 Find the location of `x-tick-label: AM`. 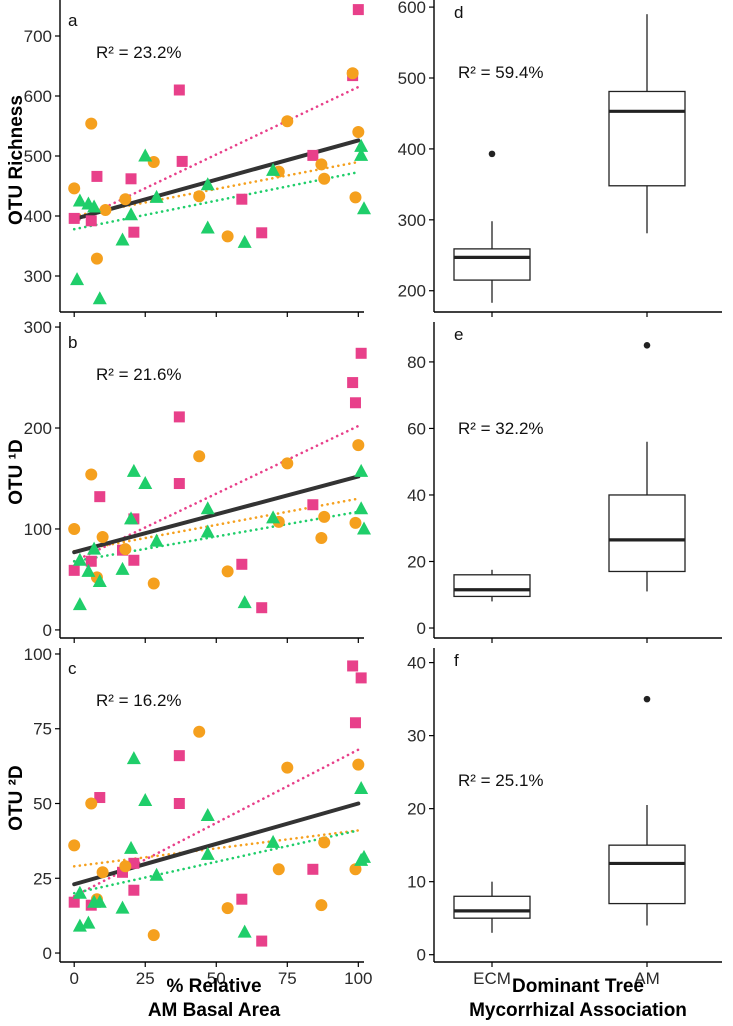

x-tick-label: AM is located at coordinates (647, 978).